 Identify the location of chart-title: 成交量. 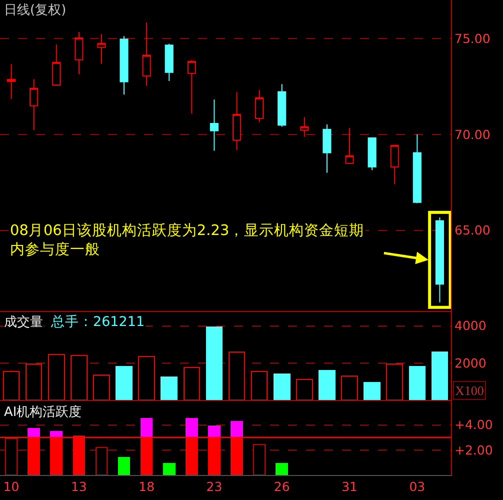
(23, 322).